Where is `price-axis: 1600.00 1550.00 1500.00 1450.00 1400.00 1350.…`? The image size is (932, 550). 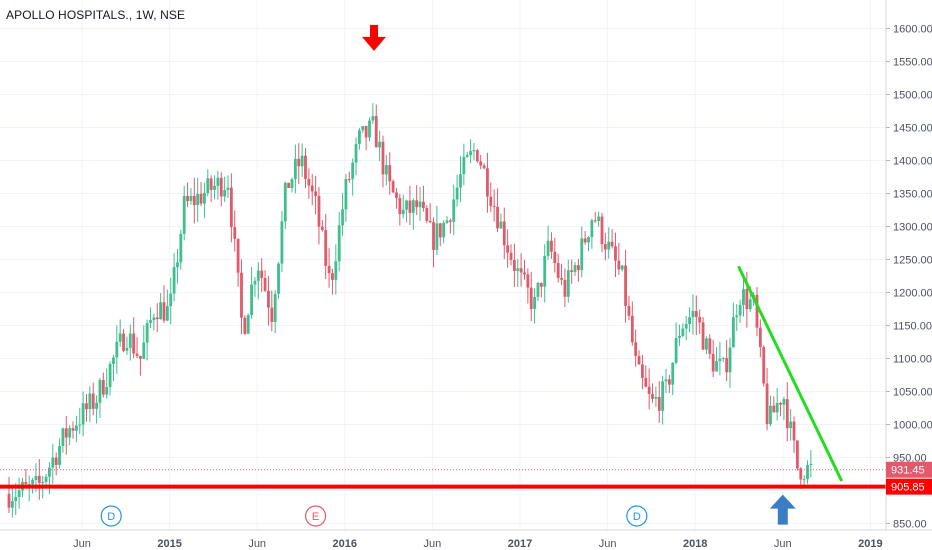
price-axis: 1600.00 1550.00 1500.00 1450.00 1400.00 1350.… is located at coordinates (909, 277).